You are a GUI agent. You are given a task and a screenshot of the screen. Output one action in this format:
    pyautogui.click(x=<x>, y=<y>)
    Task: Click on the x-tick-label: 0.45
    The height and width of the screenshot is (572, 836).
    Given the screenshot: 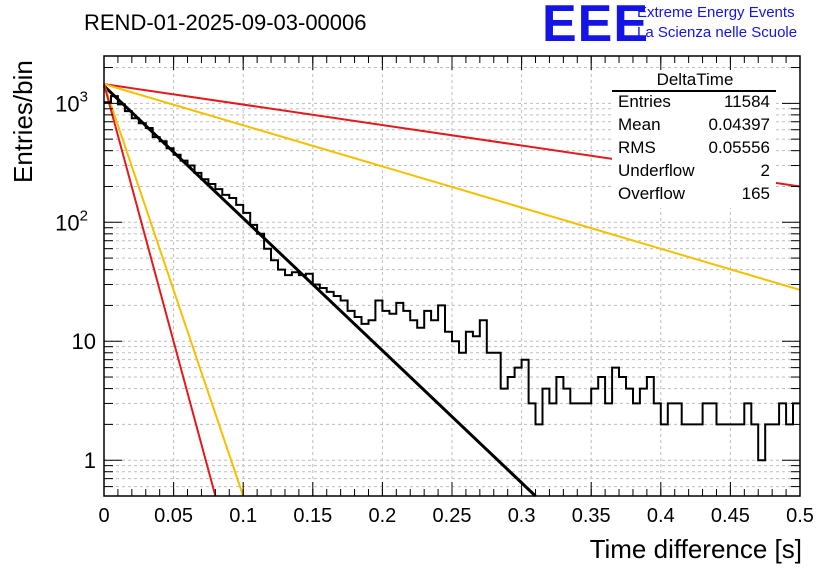 What is the action you would take?
    pyautogui.click(x=730, y=516)
    